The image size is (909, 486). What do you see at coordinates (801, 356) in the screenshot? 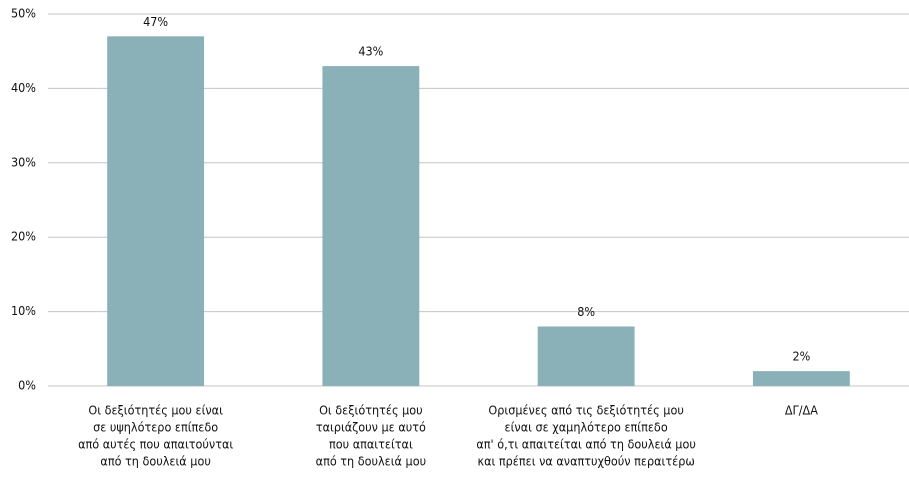
I see `data-label: 2%` at bounding box center [801, 356].